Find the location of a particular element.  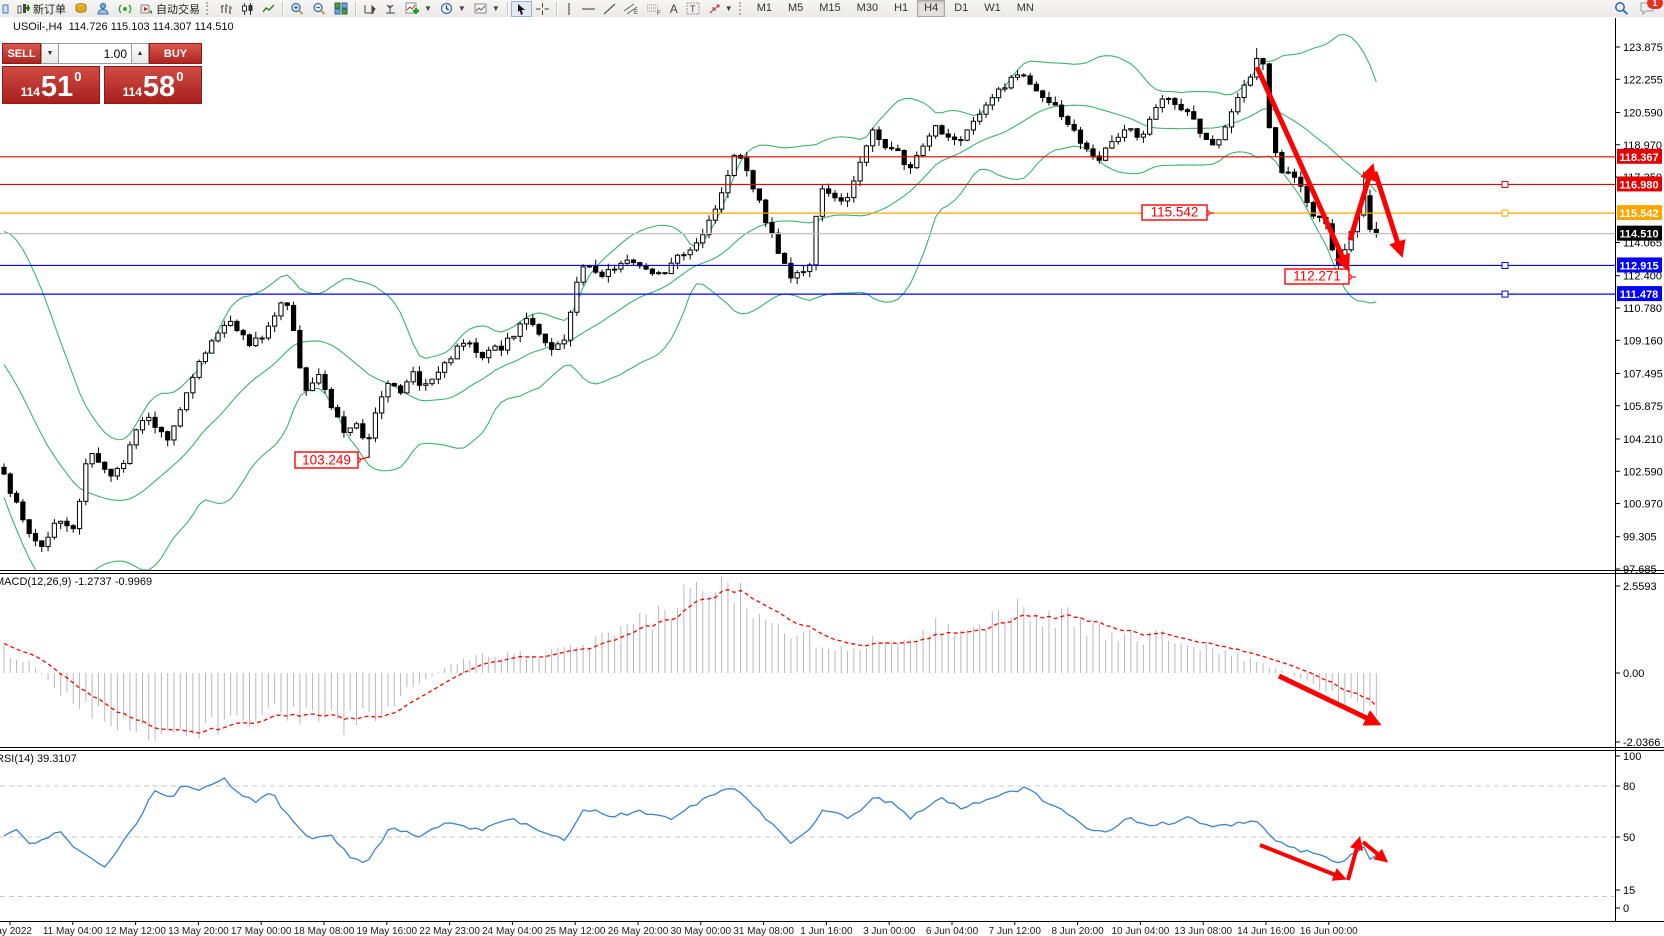

svg-text: 115.542 is located at coordinates (1175, 212).